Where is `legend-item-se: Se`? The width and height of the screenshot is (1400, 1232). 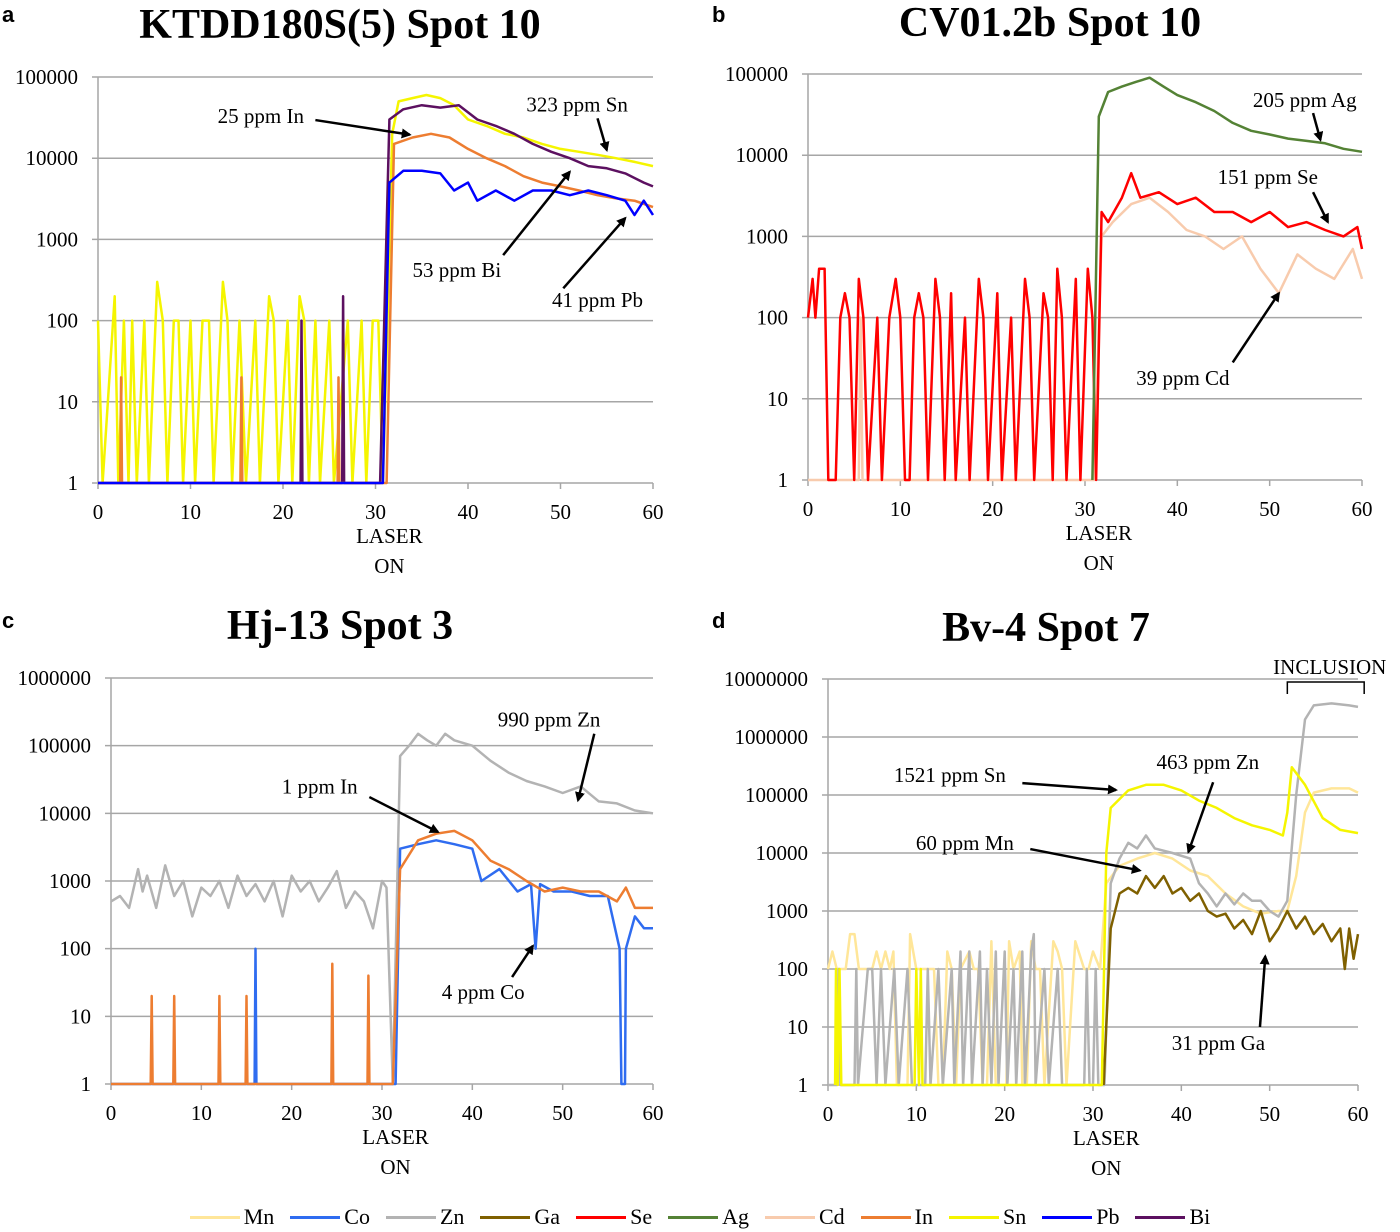
legend-item-se: Se is located at coordinates (614, 1217).